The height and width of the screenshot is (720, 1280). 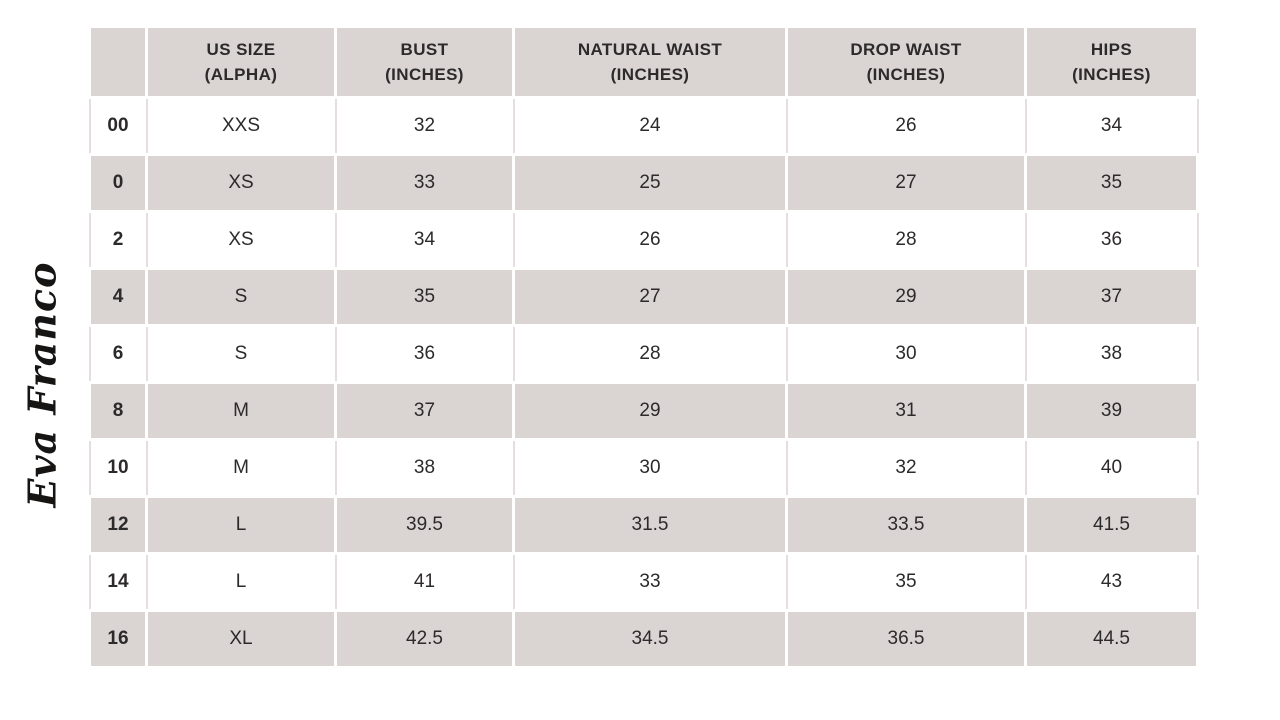 What do you see at coordinates (241, 62) in the screenshot?
I see `col-header-us-size-alpha: US SIZE (ALPHA)` at bounding box center [241, 62].